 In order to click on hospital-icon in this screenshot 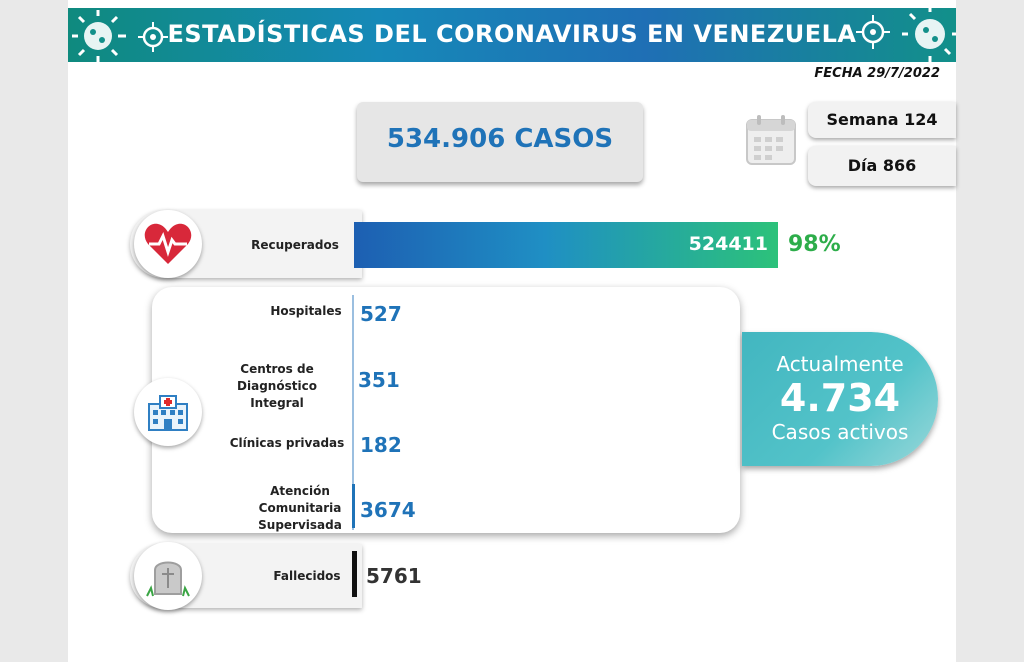, I will do `click(168, 412)`.